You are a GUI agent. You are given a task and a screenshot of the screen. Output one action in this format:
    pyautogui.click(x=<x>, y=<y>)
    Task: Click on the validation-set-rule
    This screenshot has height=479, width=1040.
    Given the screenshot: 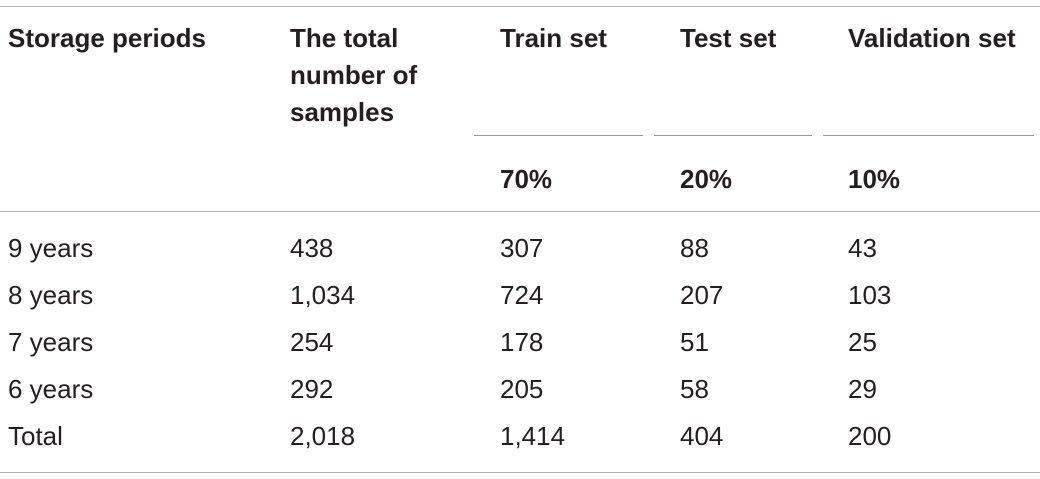 What is the action you would take?
    pyautogui.click(x=928, y=135)
    